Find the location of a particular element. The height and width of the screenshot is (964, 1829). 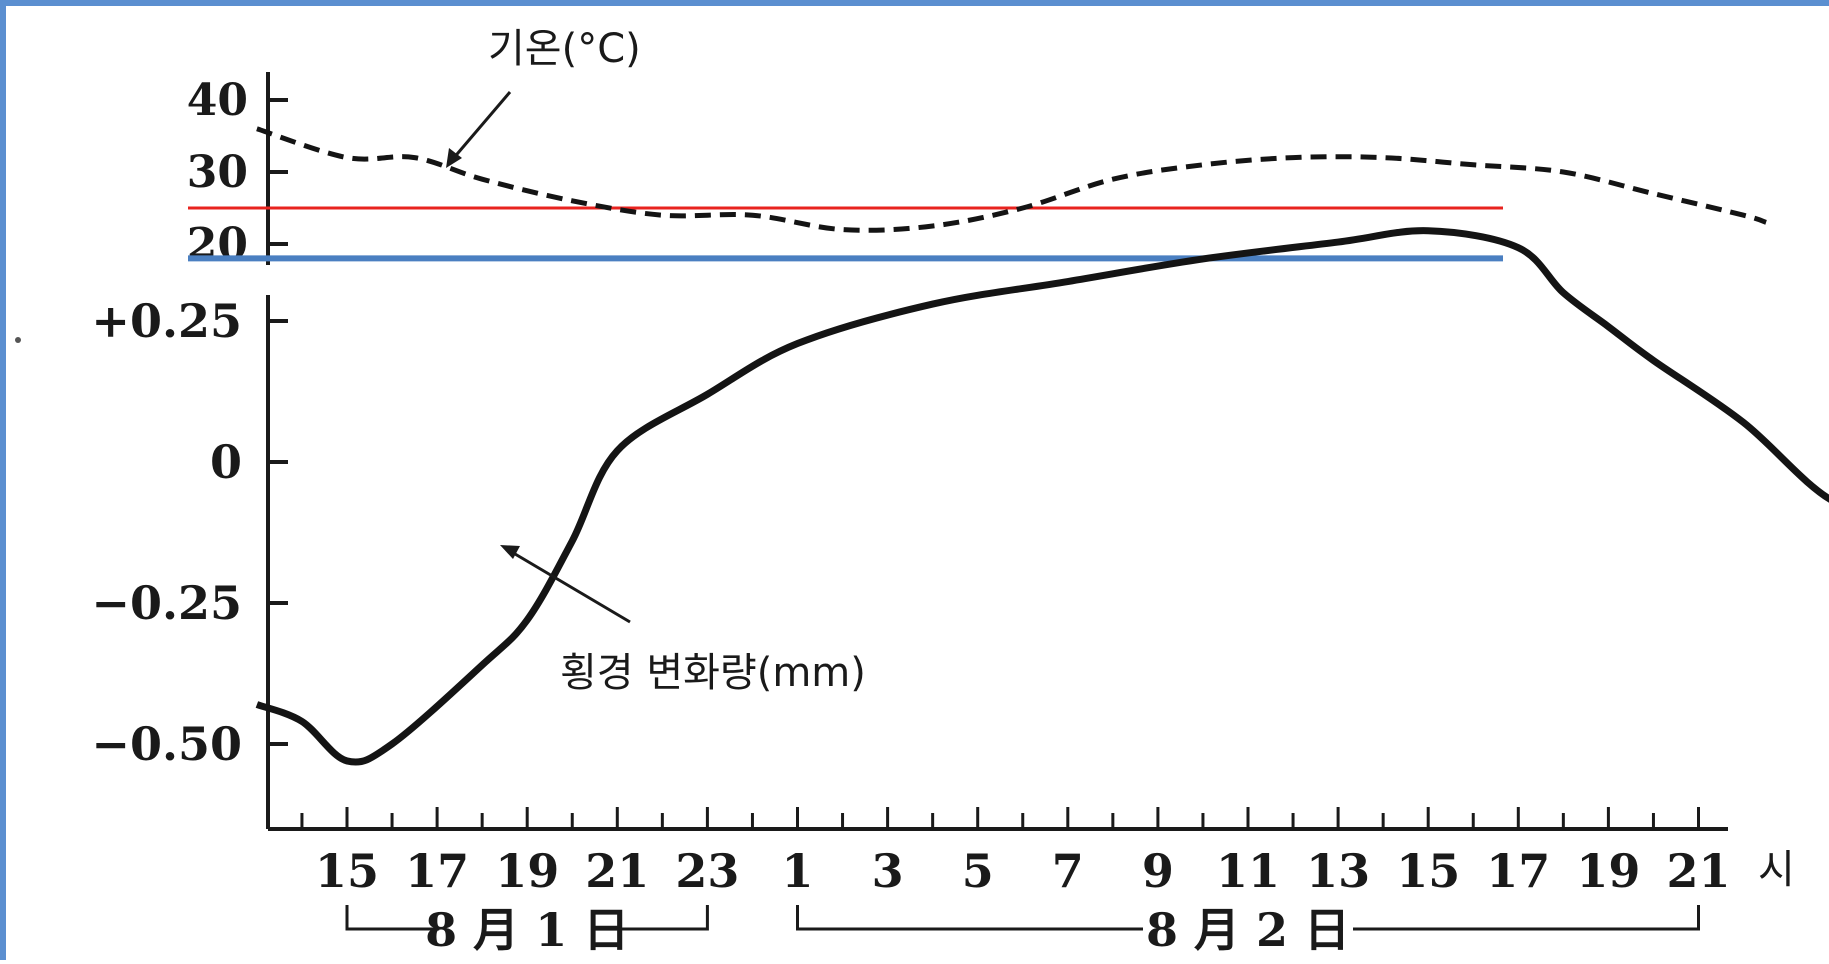

reference-lines-group is located at coordinates (845, 234).